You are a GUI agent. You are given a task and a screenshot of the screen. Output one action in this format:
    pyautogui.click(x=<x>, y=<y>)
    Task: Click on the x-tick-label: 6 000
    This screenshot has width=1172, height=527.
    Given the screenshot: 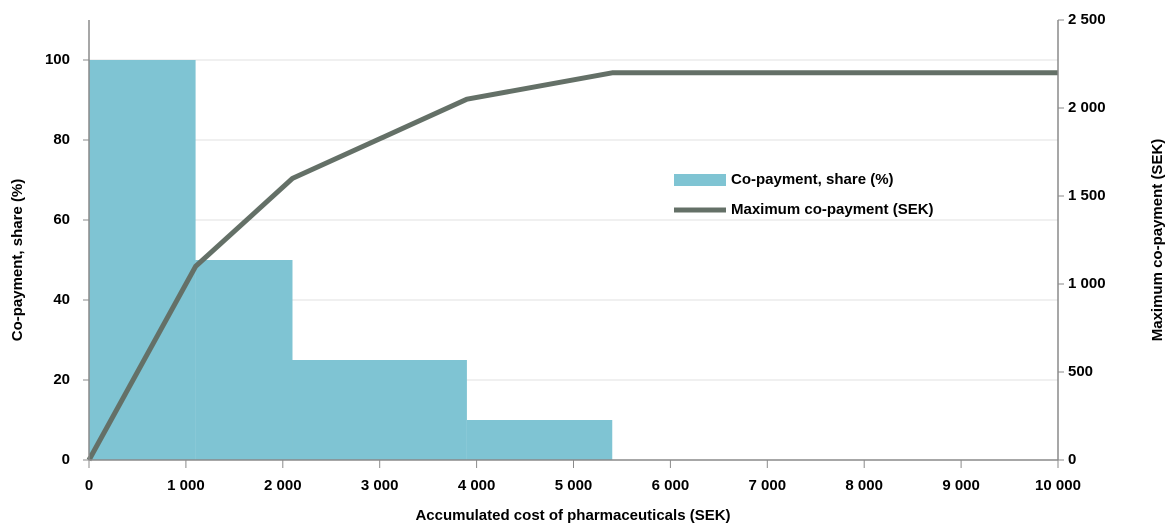 What is the action you would take?
    pyautogui.click(x=671, y=485)
    